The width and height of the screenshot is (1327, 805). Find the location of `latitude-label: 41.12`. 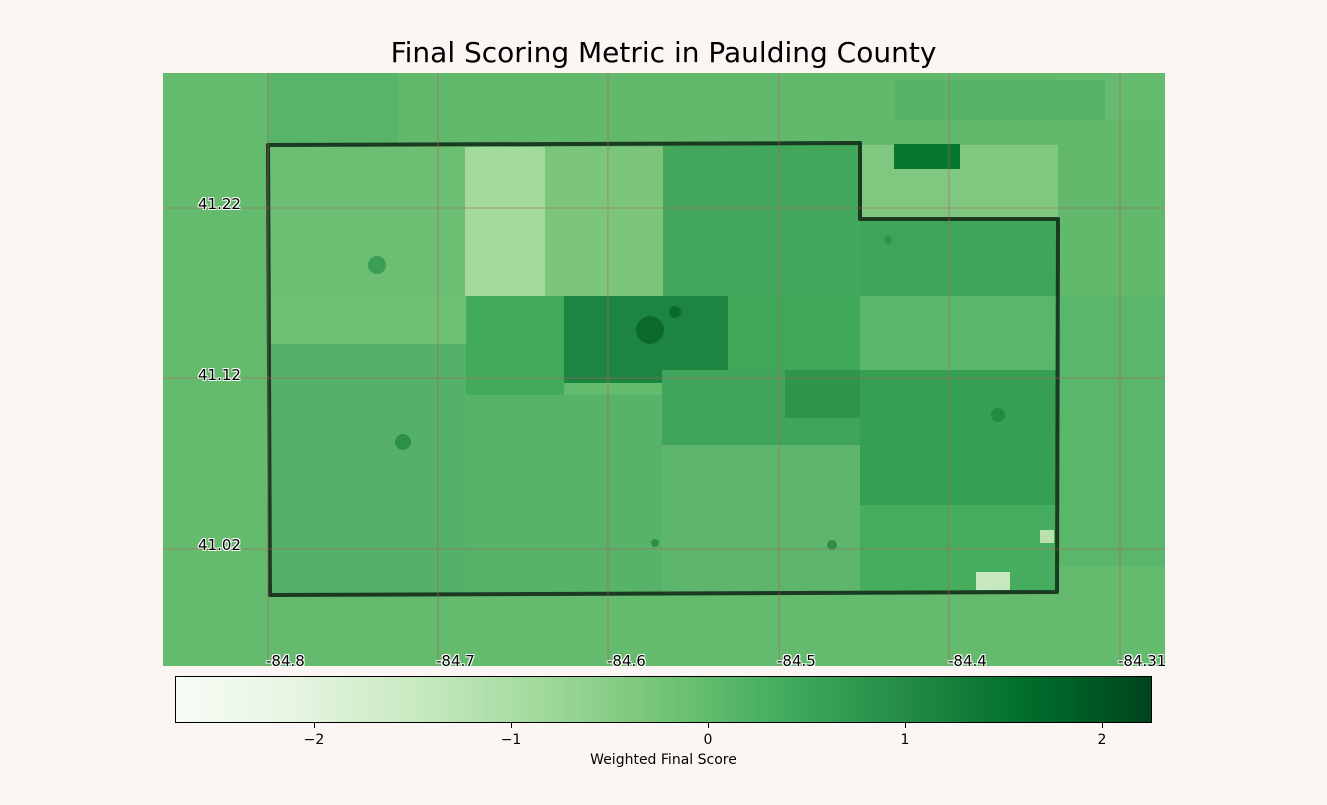

latitude-label: 41.12 is located at coordinates (219, 375).